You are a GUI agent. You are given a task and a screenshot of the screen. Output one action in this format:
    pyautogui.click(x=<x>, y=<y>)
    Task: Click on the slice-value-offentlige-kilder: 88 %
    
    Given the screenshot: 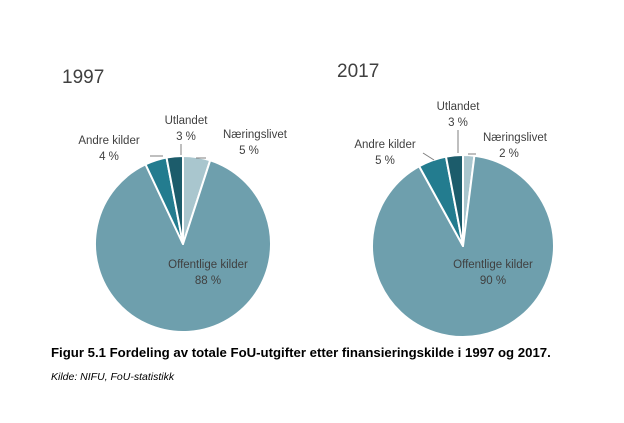 What is the action you would take?
    pyautogui.click(x=208, y=281)
    